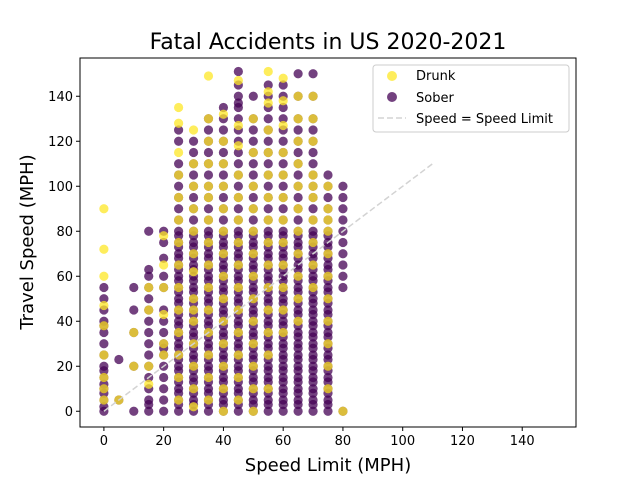 This screenshot has width=640, height=480. Describe the element at coordinates (436, 76) in the screenshot. I see `legend-drunk-label: Drunk` at that location.